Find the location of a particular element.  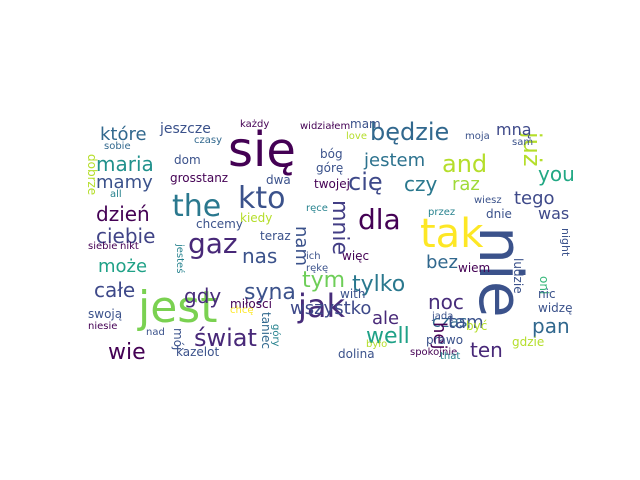

word-84: widzę is located at coordinates (555, 308).